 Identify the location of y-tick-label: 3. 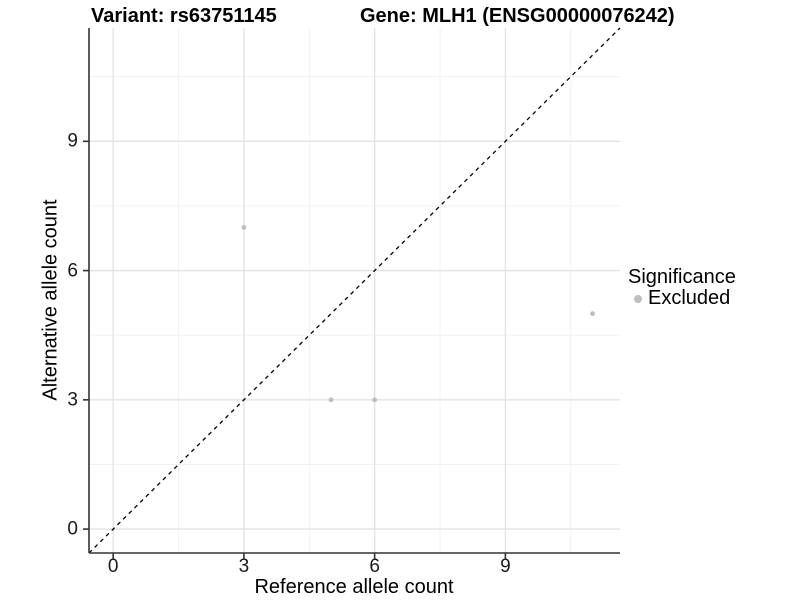
(72, 400).